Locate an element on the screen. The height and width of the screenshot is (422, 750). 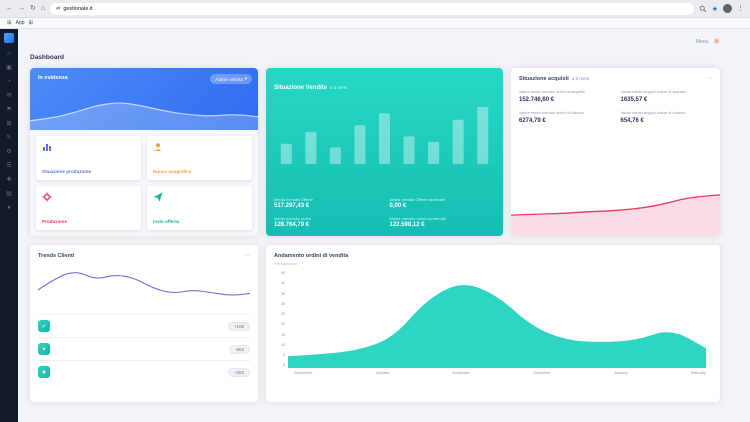
acquisti-period: a 3 mesi is located at coordinates (580, 78).